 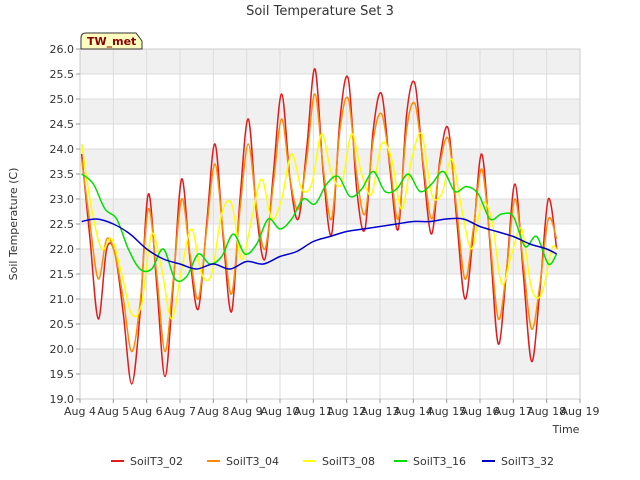 I want to click on station-badge-label: TW_met, so click(x=111, y=41).